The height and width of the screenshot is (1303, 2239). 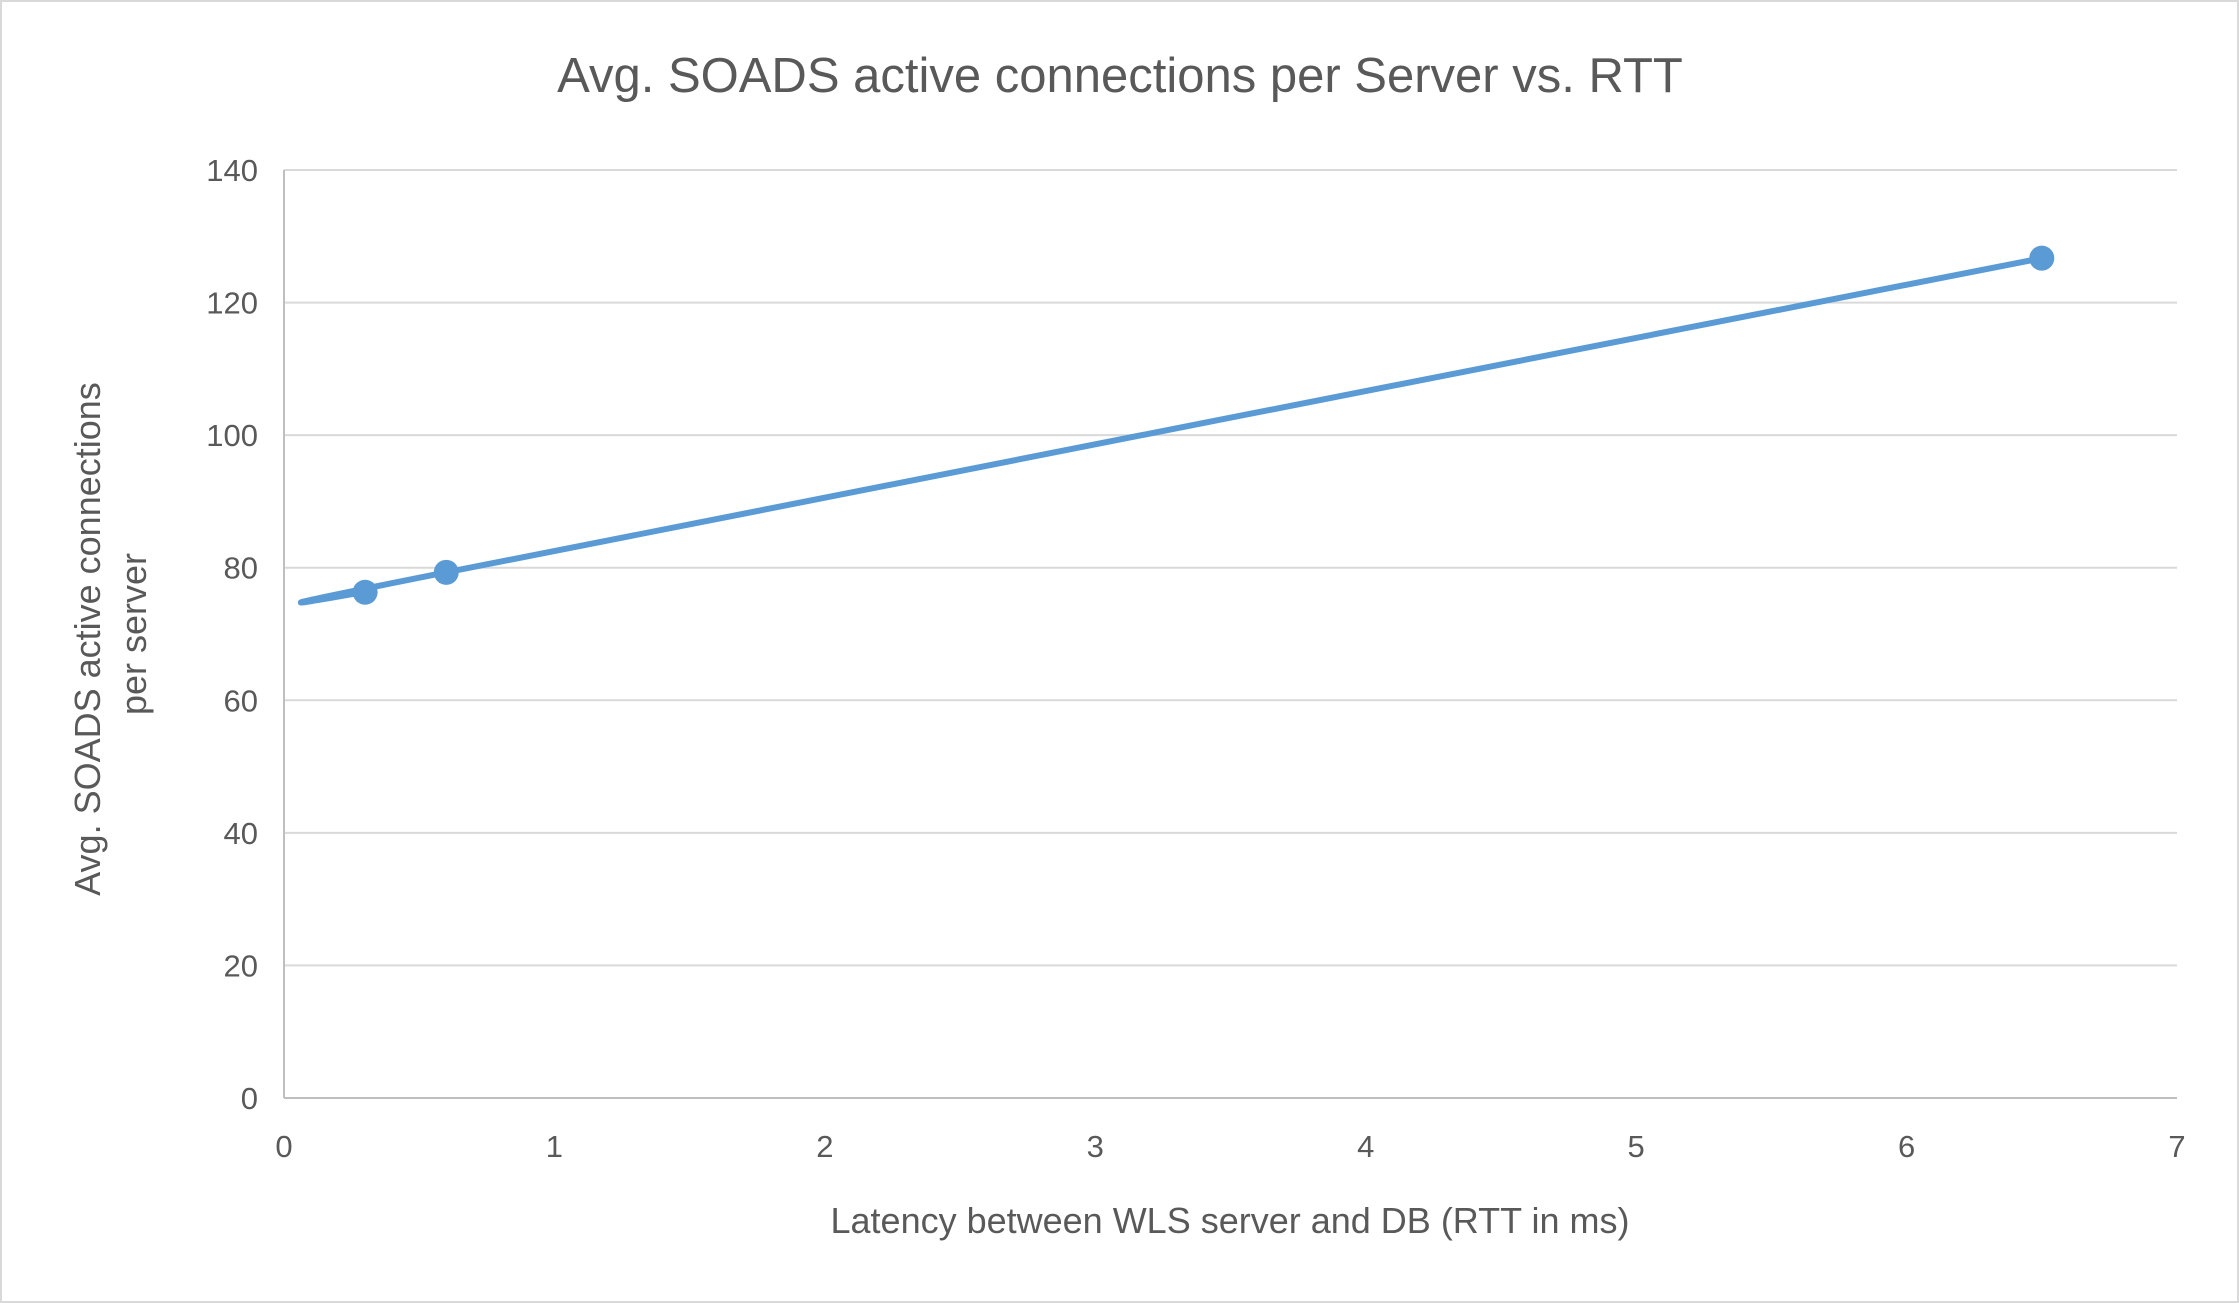 What do you see at coordinates (554, 1146) in the screenshot?
I see `x-tick-label: 1` at bounding box center [554, 1146].